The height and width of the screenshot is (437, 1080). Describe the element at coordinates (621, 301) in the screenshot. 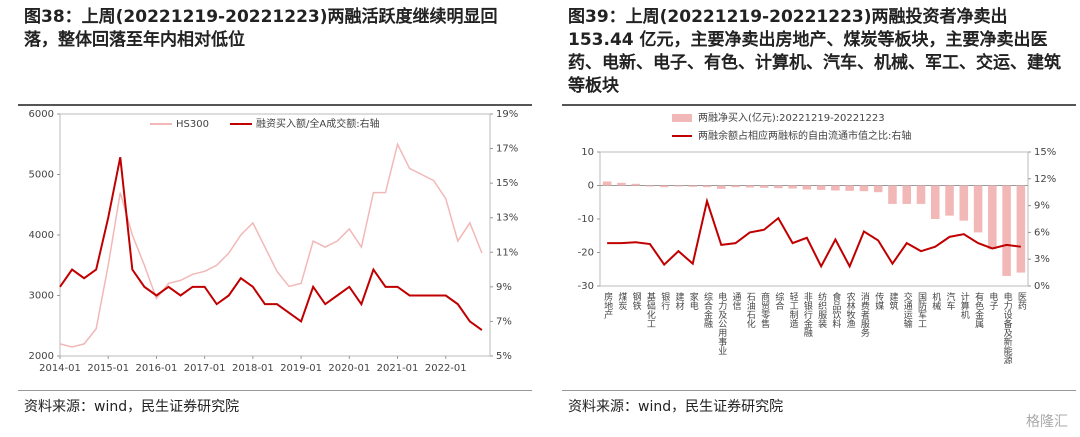

I see `x-tick-label: 煤炭` at that location.